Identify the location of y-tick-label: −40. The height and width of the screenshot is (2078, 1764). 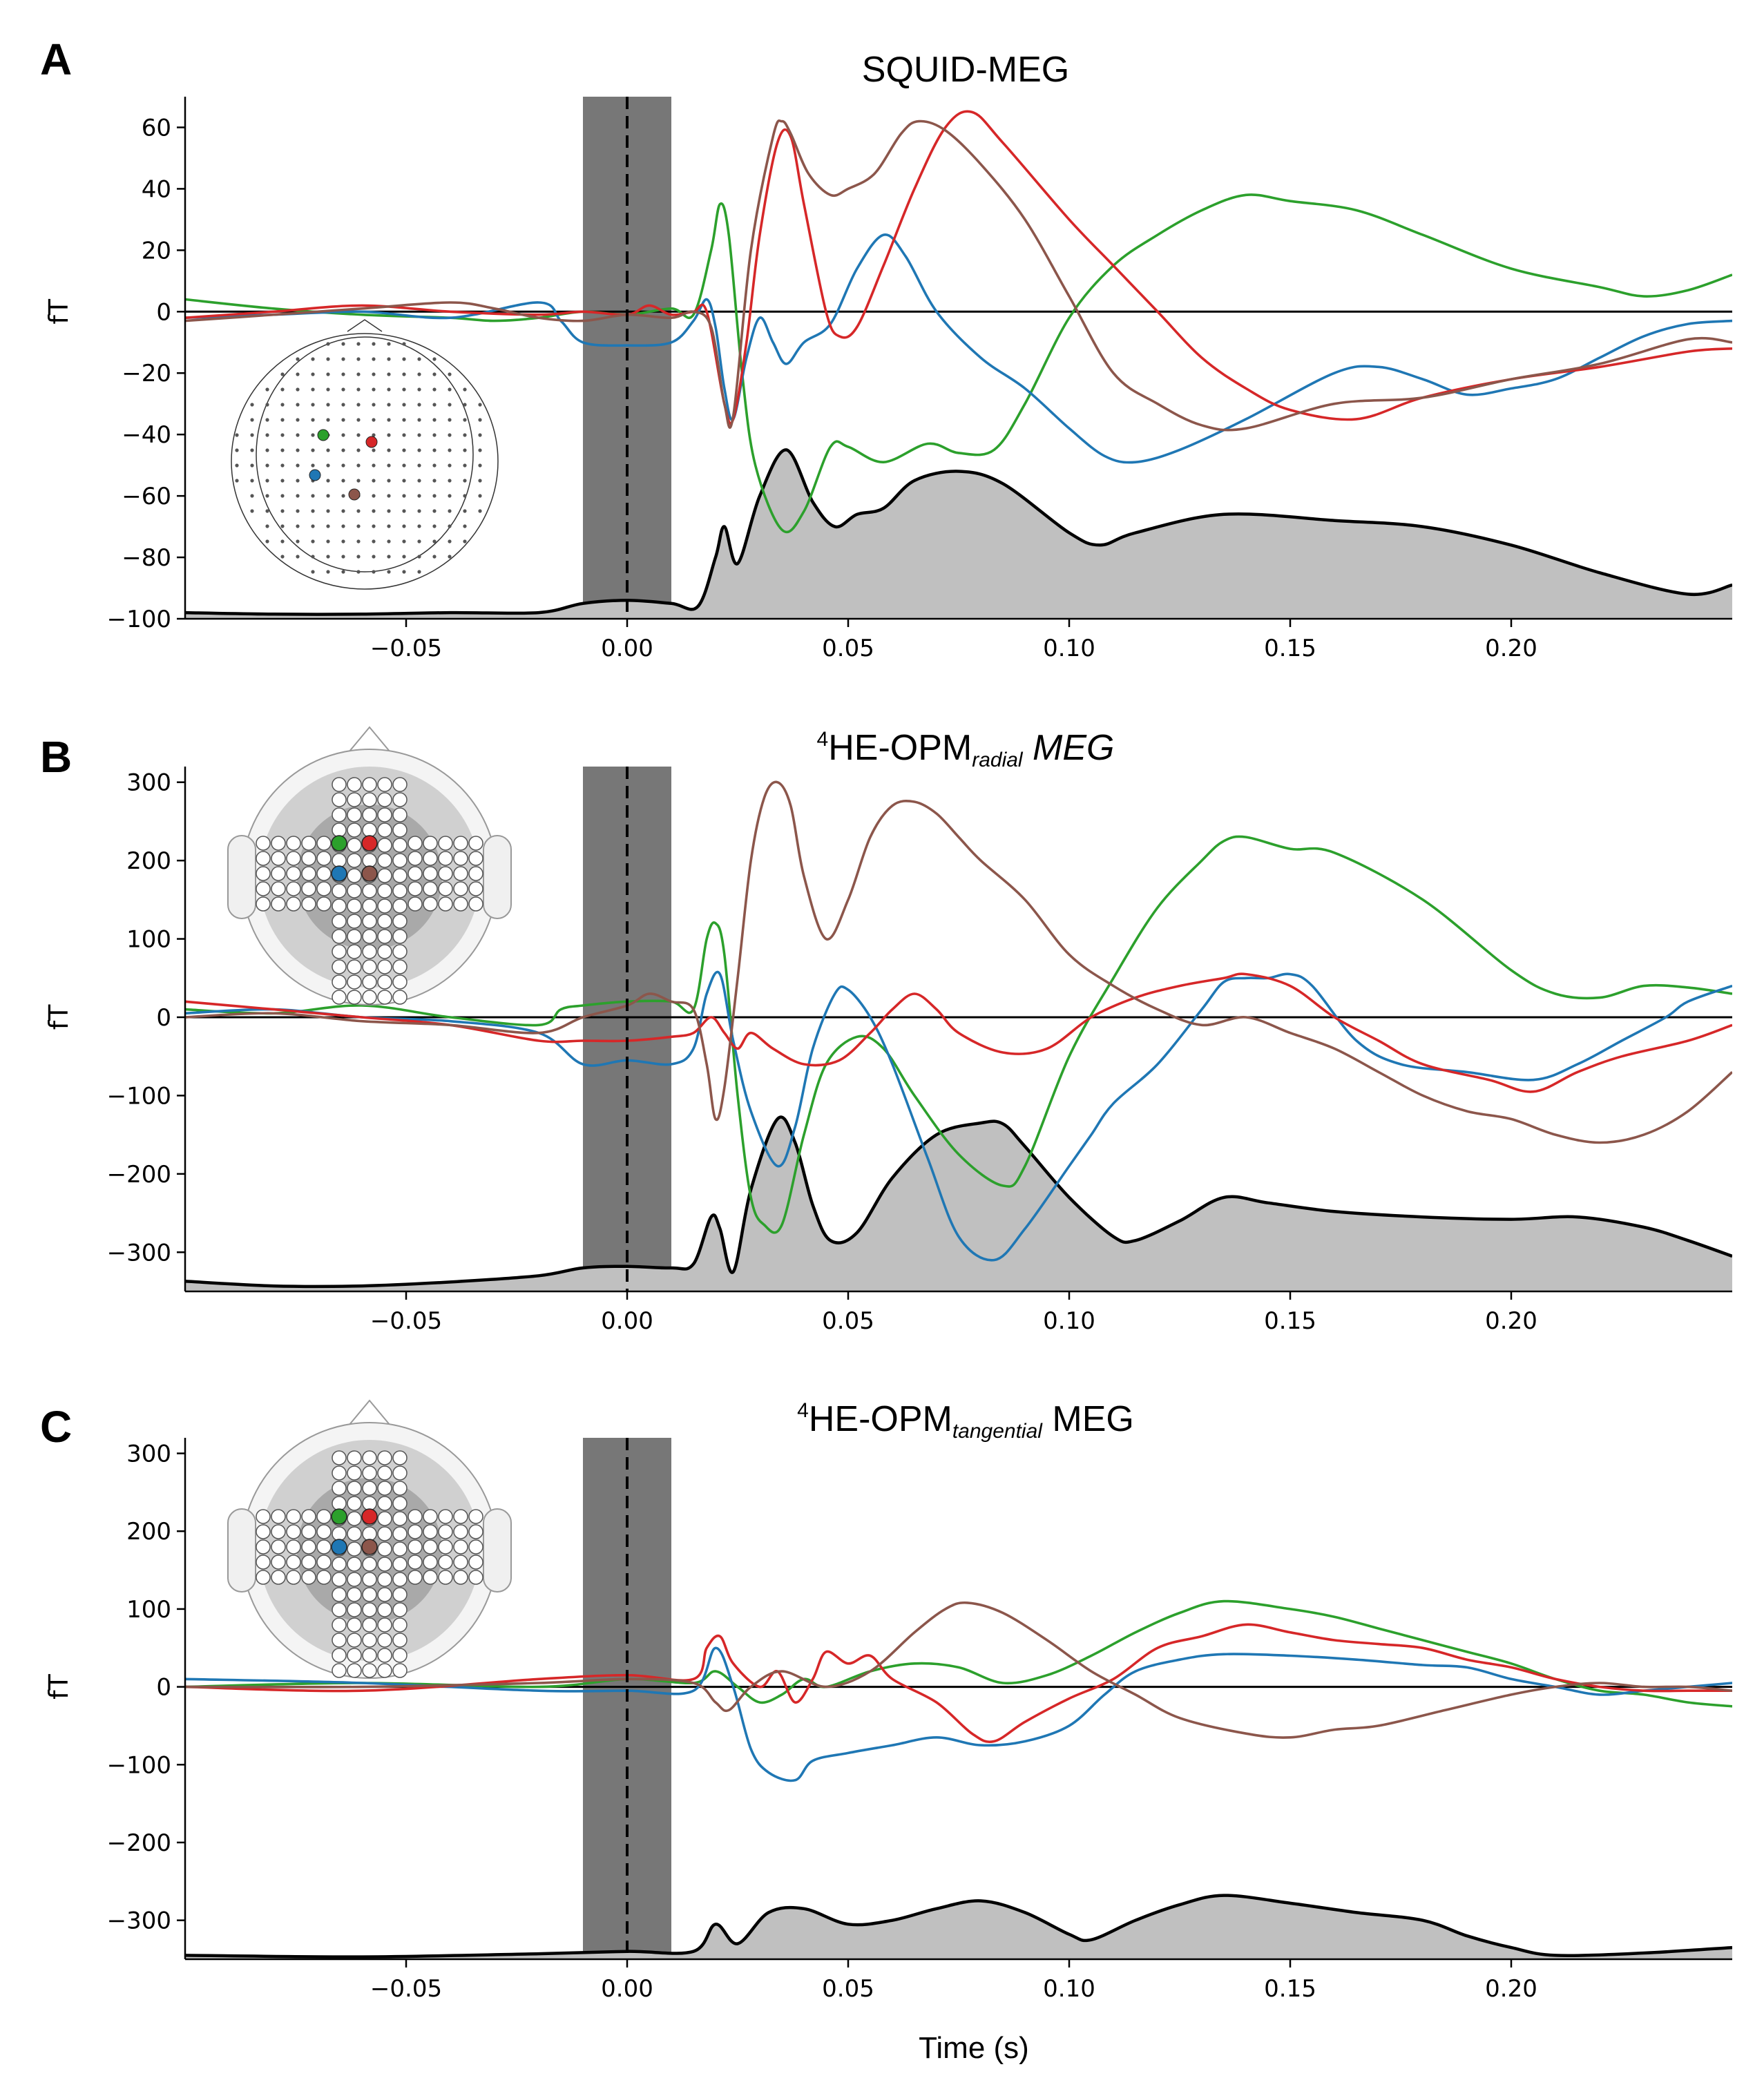
(146, 435).